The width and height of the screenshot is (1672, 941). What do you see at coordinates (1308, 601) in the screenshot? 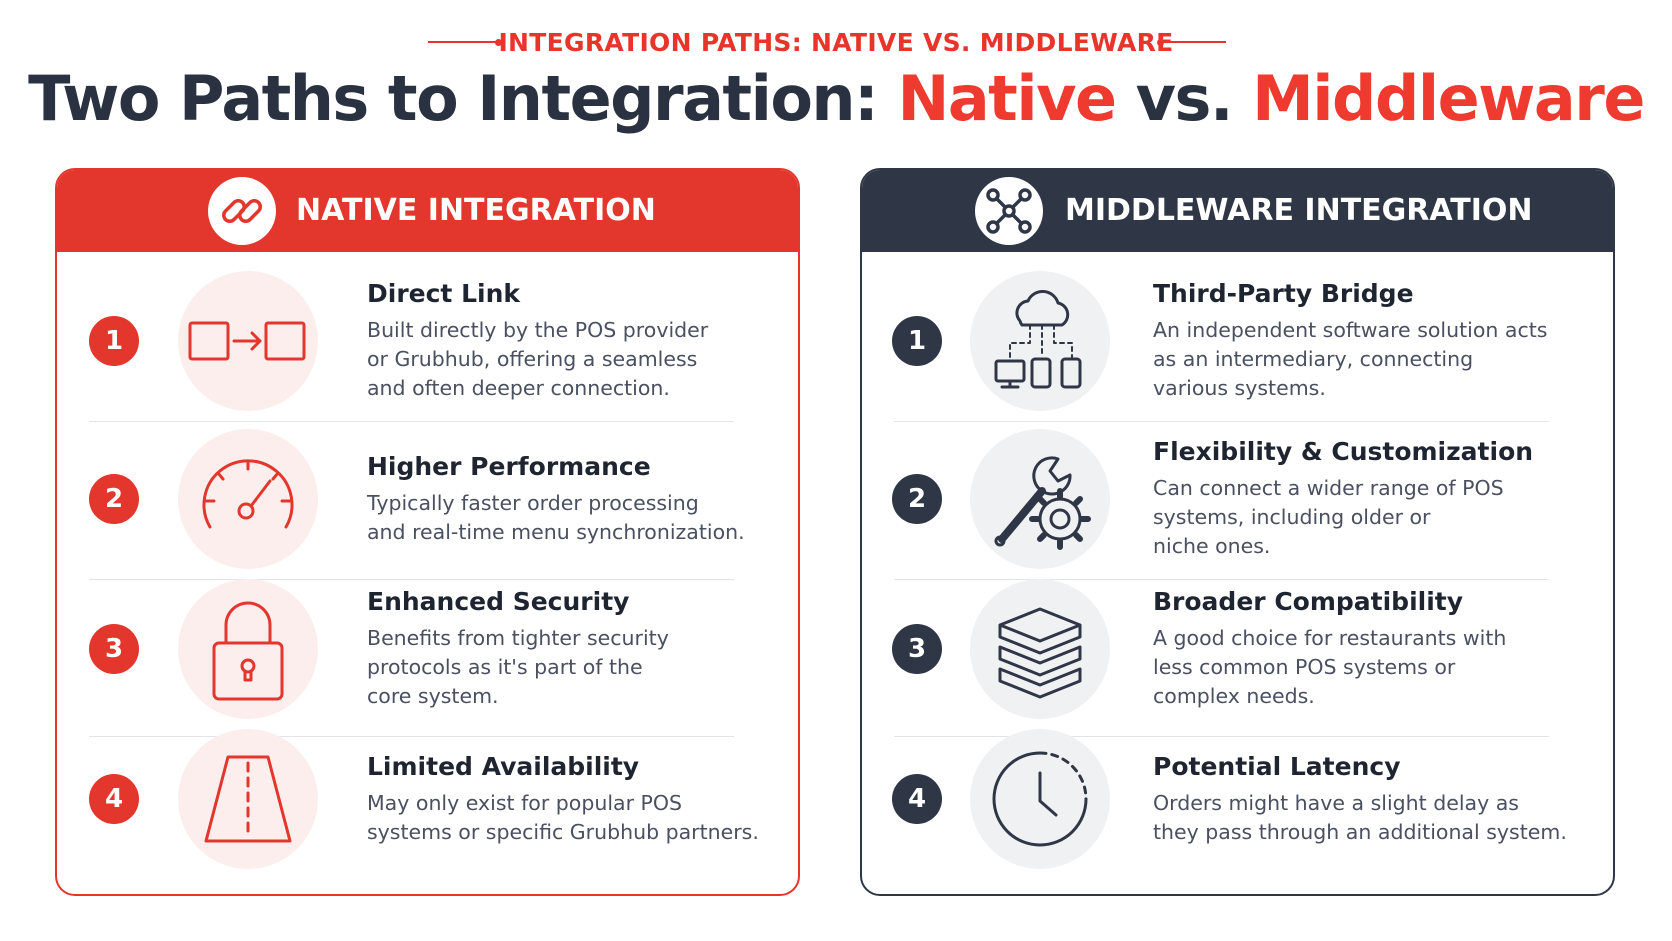
I see `step-title: Broader Compatibility` at bounding box center [1308, 601].